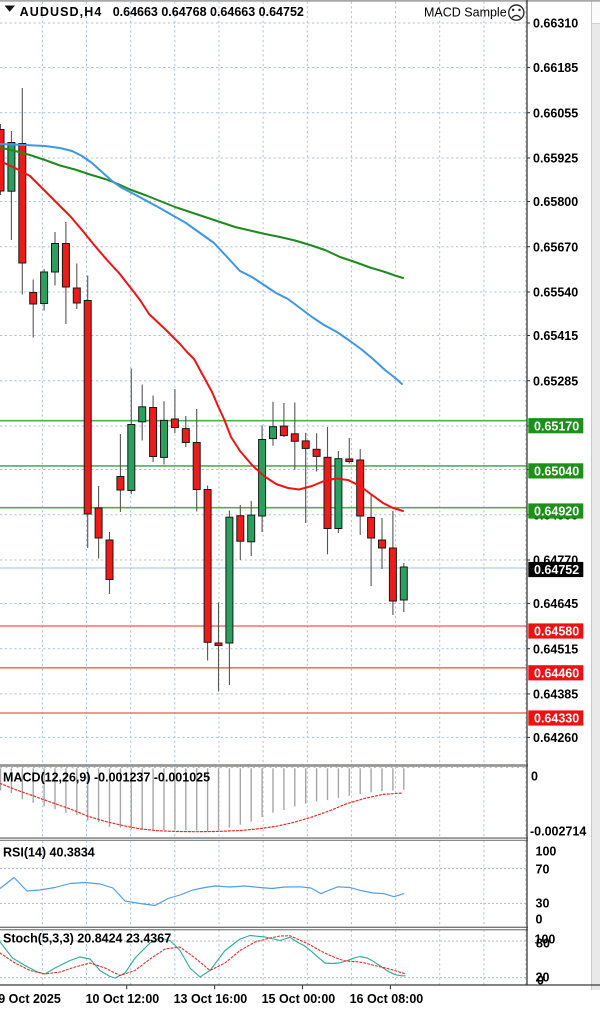  I want to click on svg-text: 0.65925, so click(555, 159).